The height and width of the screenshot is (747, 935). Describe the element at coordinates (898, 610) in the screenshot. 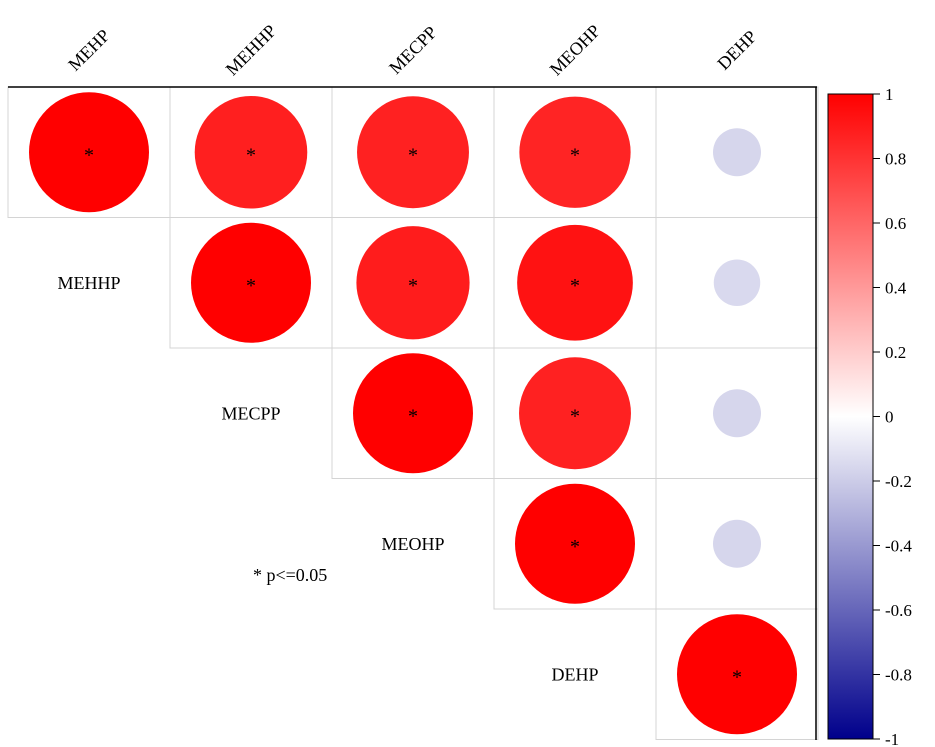

I see `colorbar-tick-label: -0.6` at that location.